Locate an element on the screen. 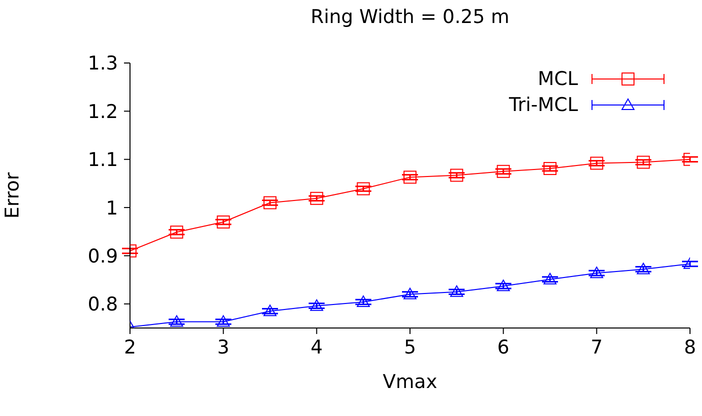 The width and height of the screenshot is (702, 416). legend-label: MCL is located at coordinates (558, 79).